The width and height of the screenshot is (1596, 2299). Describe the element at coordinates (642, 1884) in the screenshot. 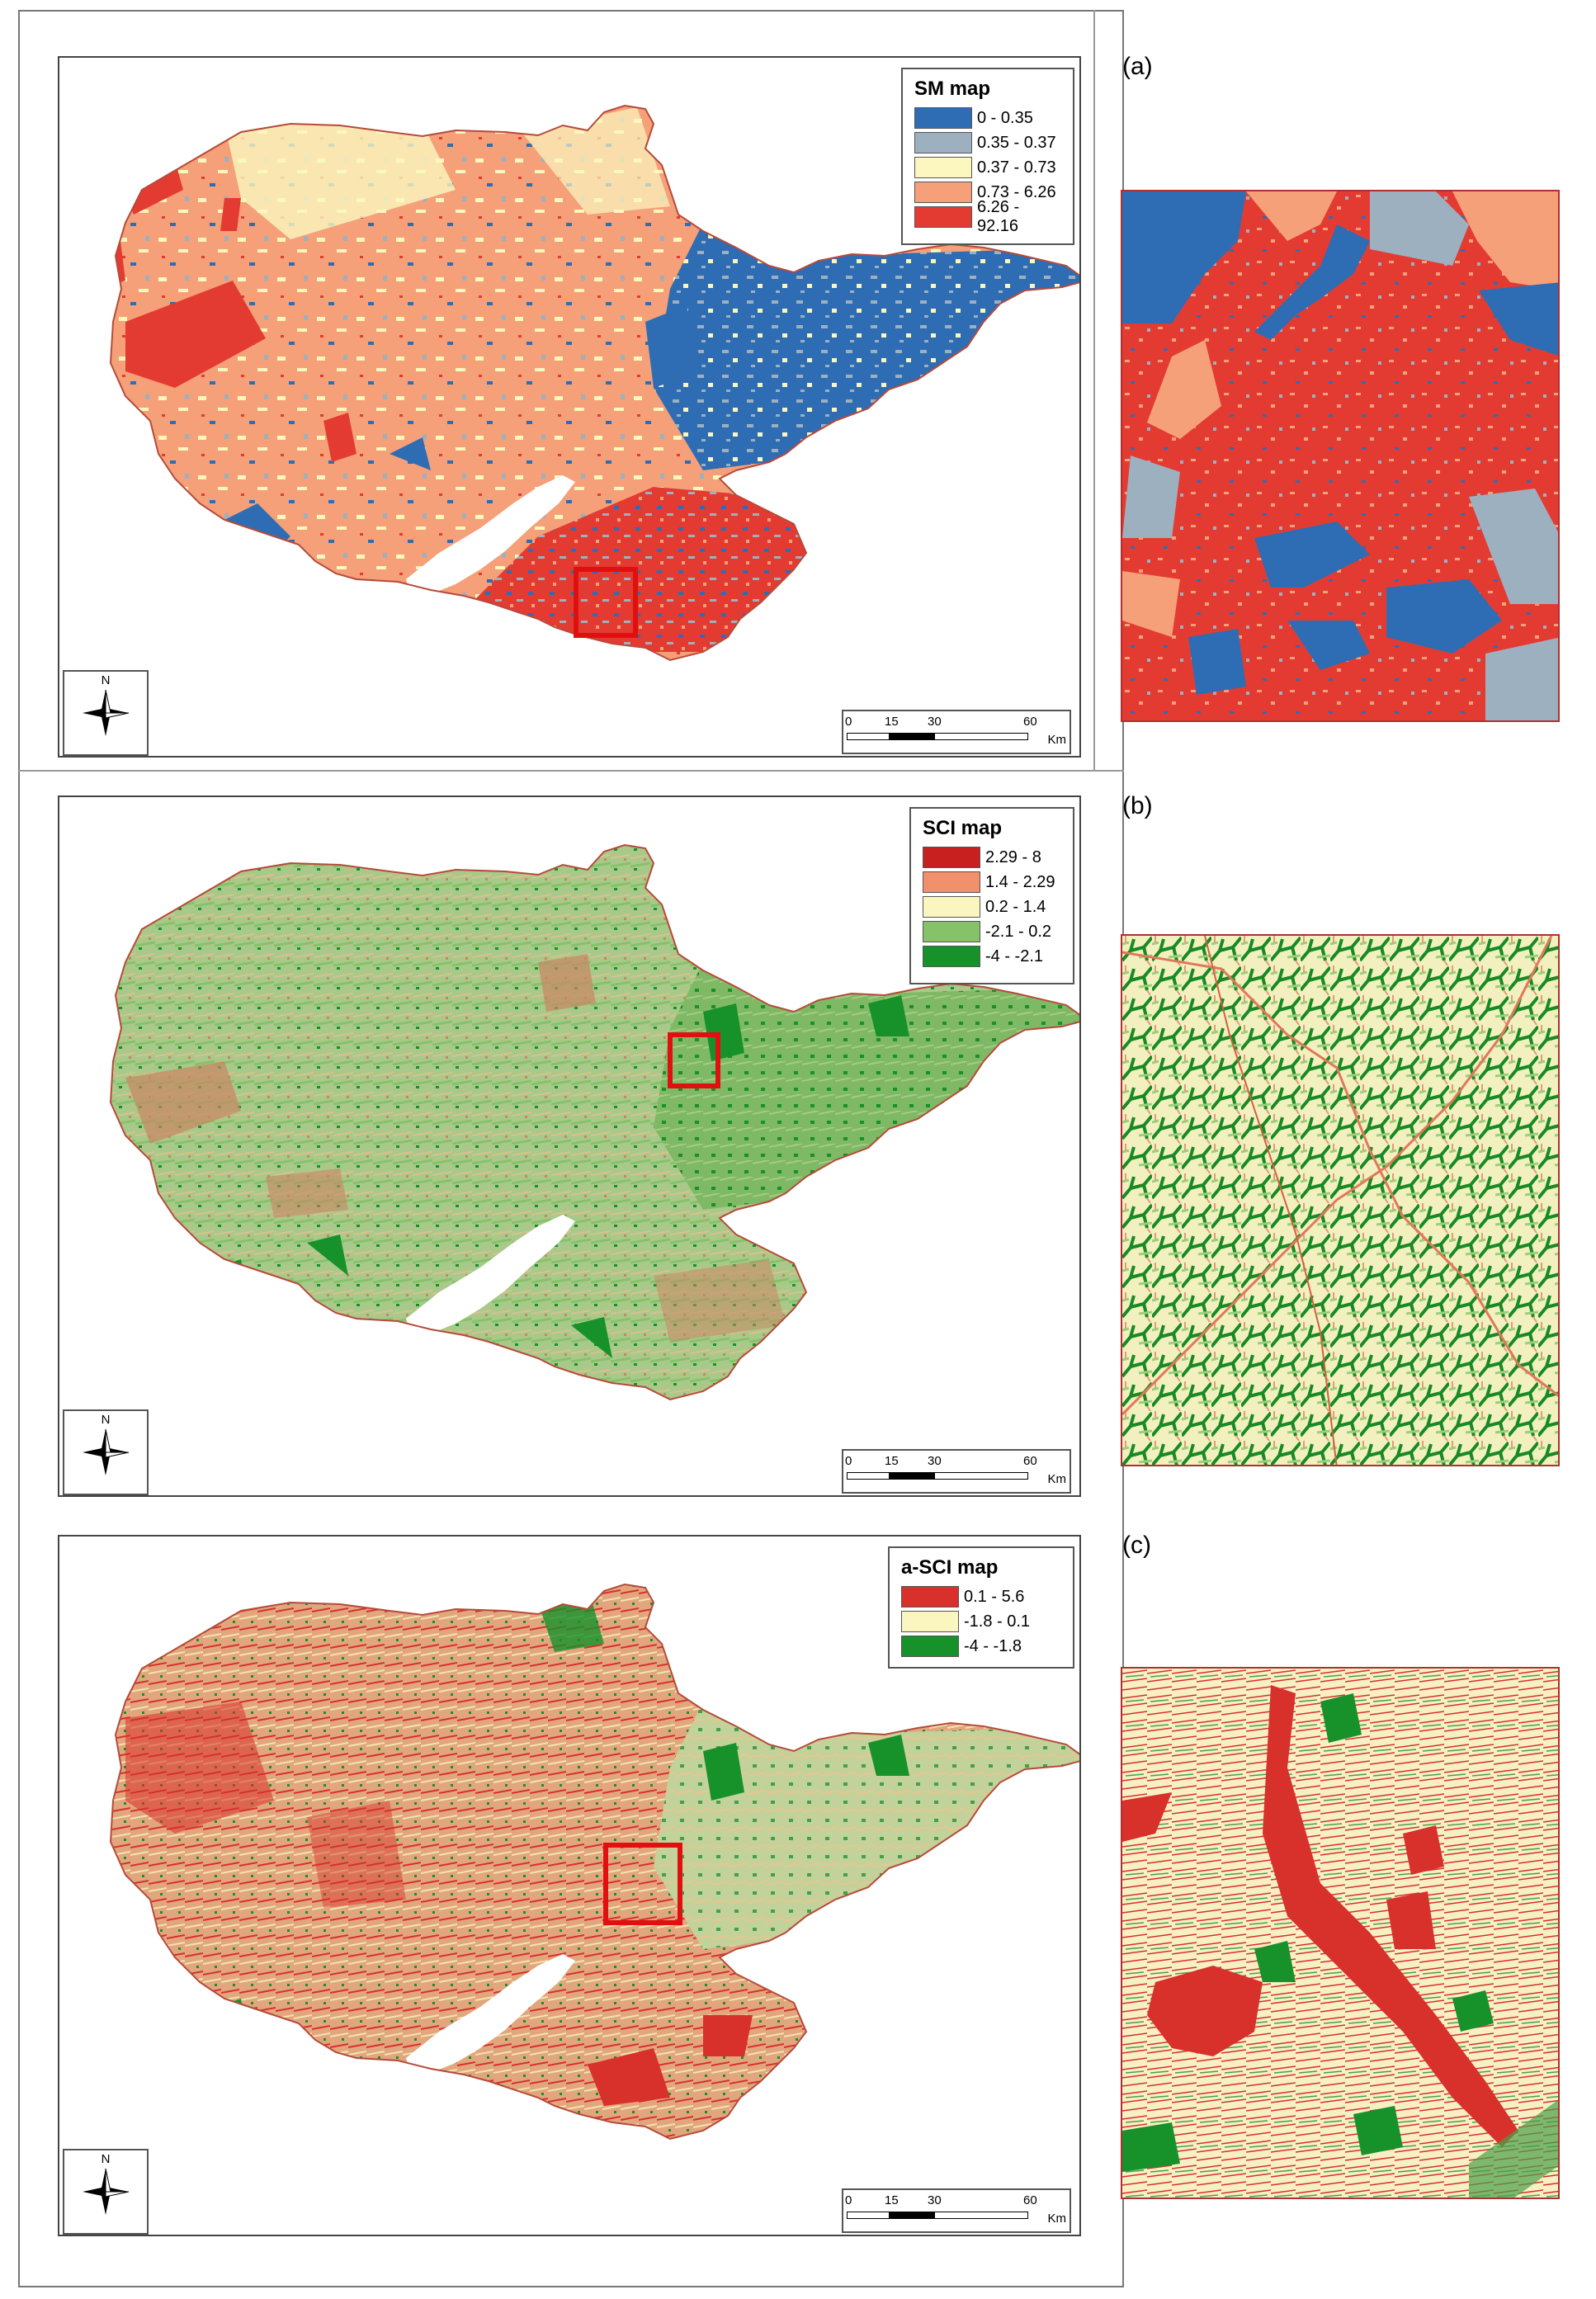

I see `asci-zoom-marker` at that location.